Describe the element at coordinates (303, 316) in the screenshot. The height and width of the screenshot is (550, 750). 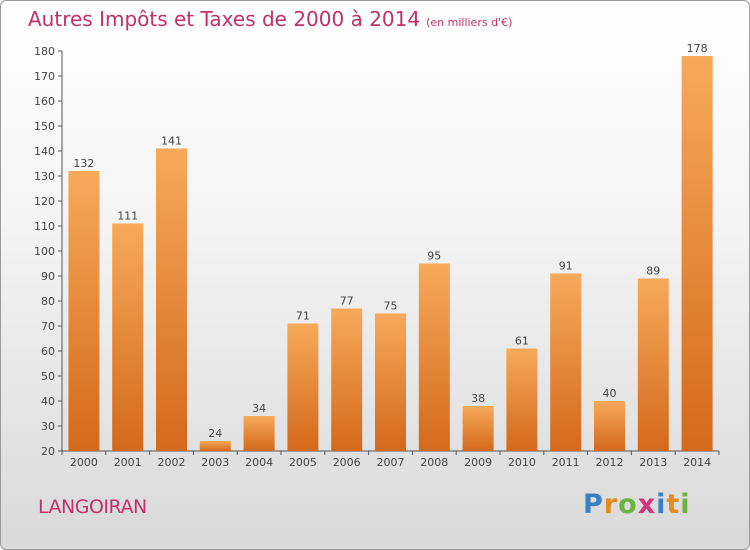
I see `data-label-2005: 71` at that location.